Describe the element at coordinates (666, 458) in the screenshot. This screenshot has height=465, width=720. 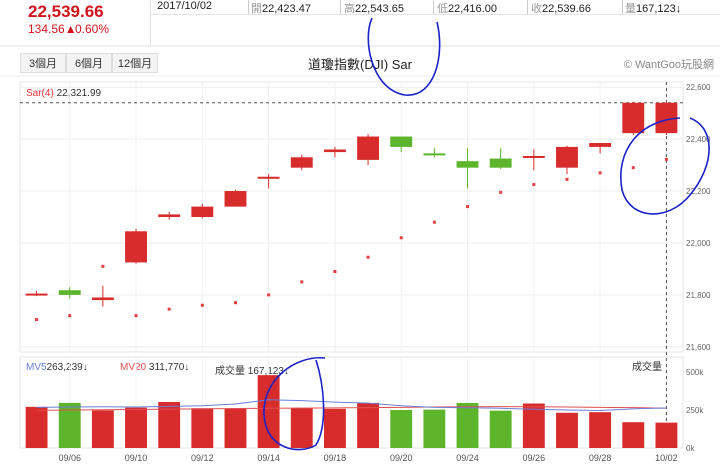
I see `x-tick-label: 10/02` at that location.